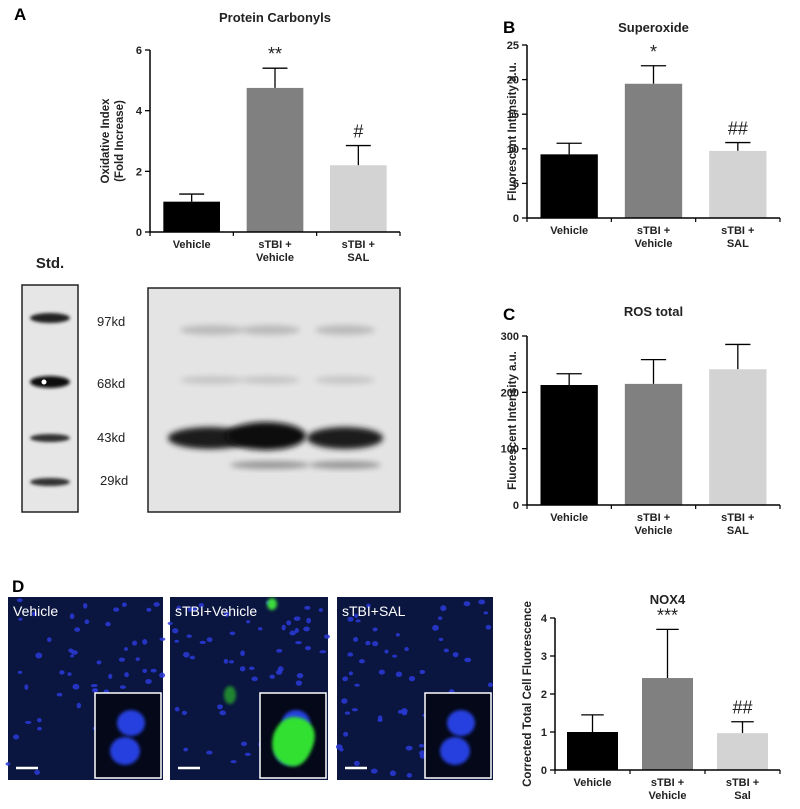  I want to click on y-tick-label: 200, so click(510, 393).